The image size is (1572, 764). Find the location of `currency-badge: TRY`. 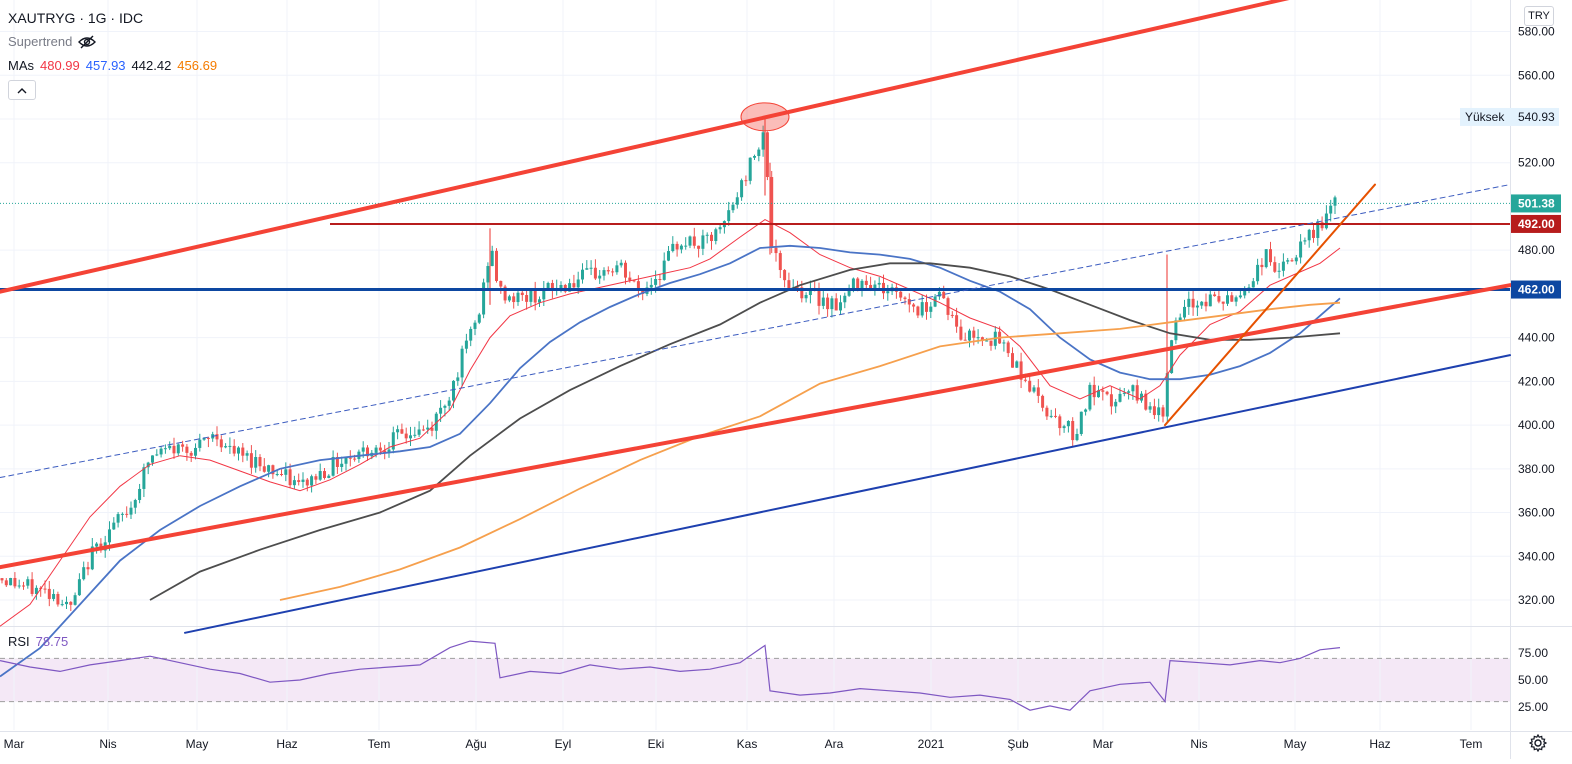

currency-badge: TRY is located at coordinates (1539, 16).